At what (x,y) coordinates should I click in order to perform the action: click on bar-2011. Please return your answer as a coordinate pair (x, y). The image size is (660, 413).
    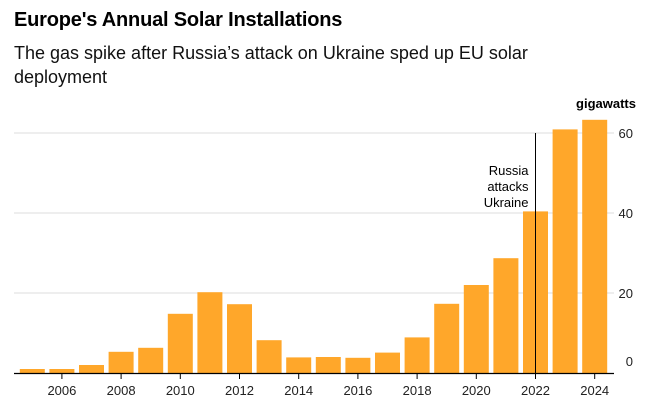
    Looking at the image, I should click on (210, 332).